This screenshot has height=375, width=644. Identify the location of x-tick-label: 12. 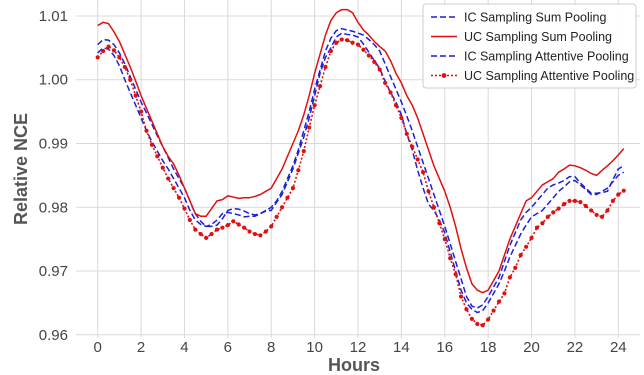
(358, 347).